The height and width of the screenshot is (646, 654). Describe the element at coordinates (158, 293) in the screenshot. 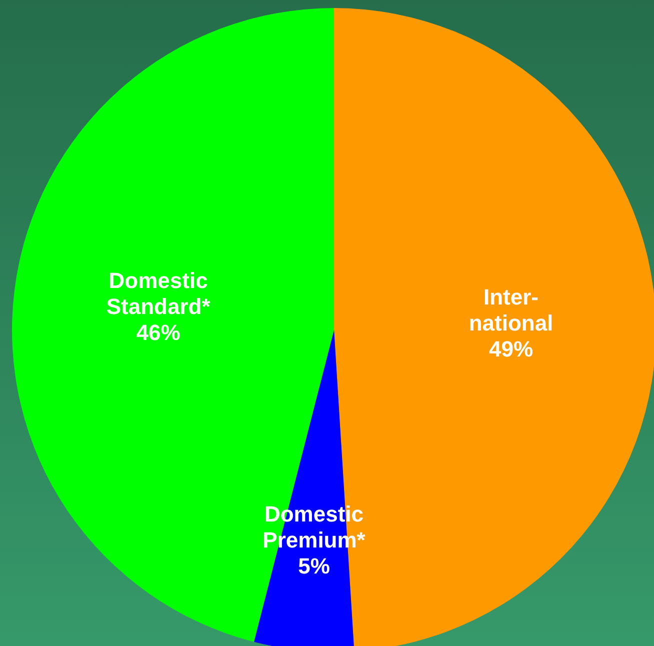

I see `slice-label: Domestic Standard*` at that location.